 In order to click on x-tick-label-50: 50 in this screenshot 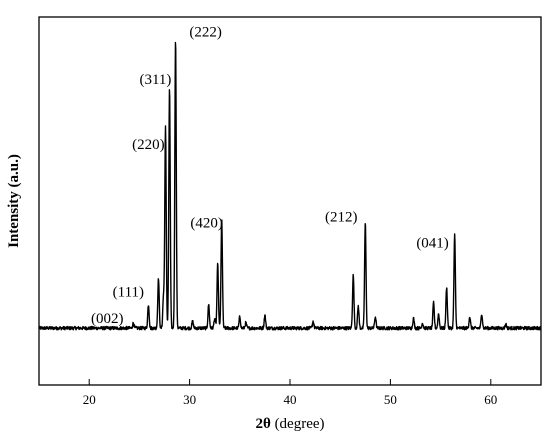, I will do `click(390, 399)`.